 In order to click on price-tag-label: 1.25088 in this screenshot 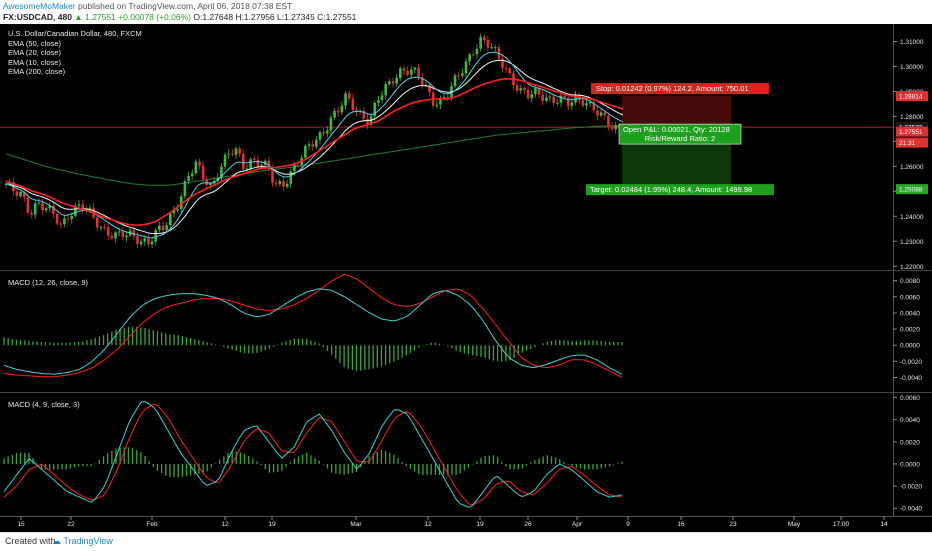, I will do `click(911, 190)`.